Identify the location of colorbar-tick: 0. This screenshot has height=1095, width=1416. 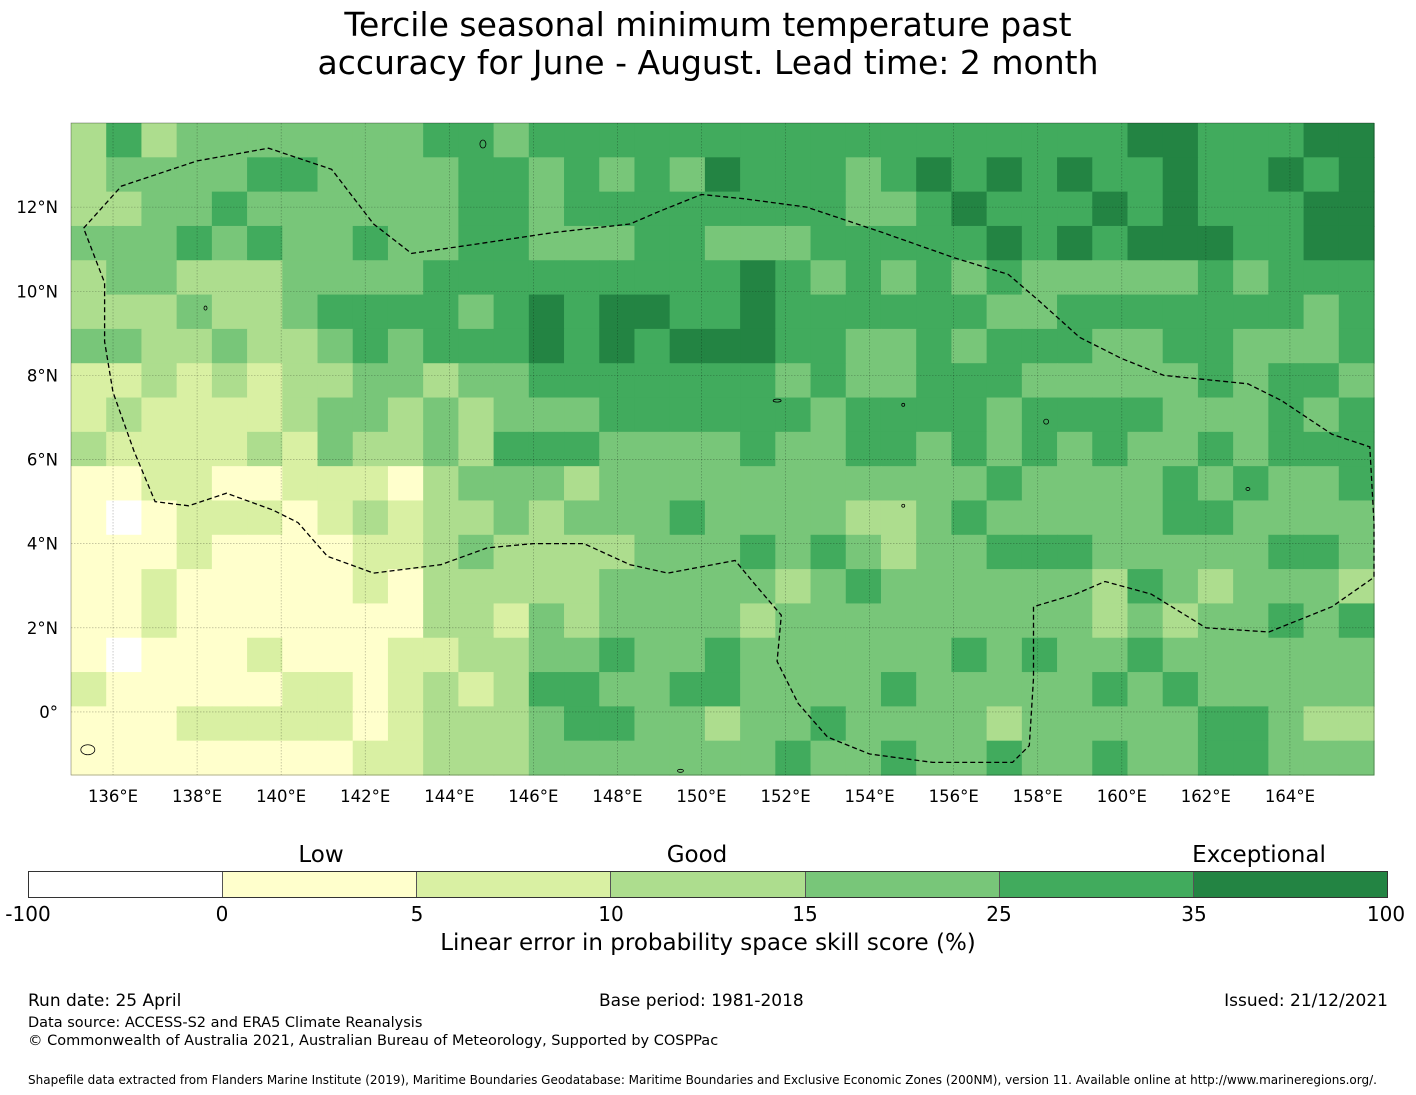
(222, 914).